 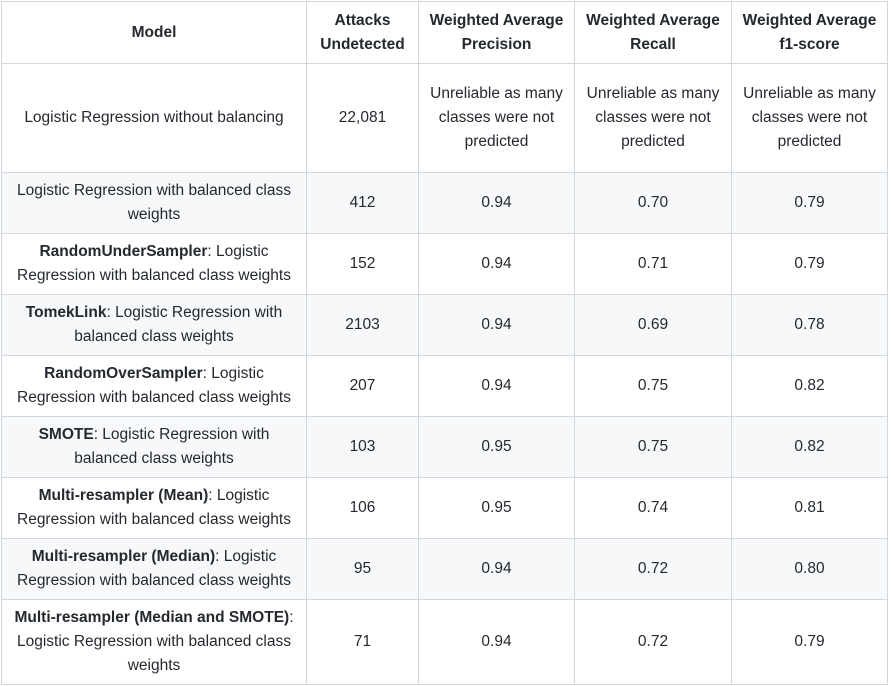 What do you see at coordinates (362, 325) in the screenshot?
I see `attacks-undetected-cell: 2103` at bounding box center [362, 325].